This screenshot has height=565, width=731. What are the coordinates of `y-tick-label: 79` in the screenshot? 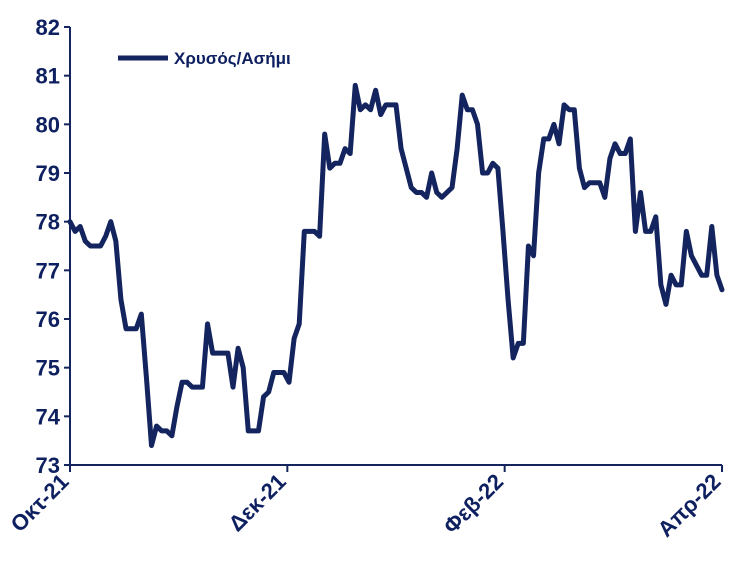 It's located at (48, 173).